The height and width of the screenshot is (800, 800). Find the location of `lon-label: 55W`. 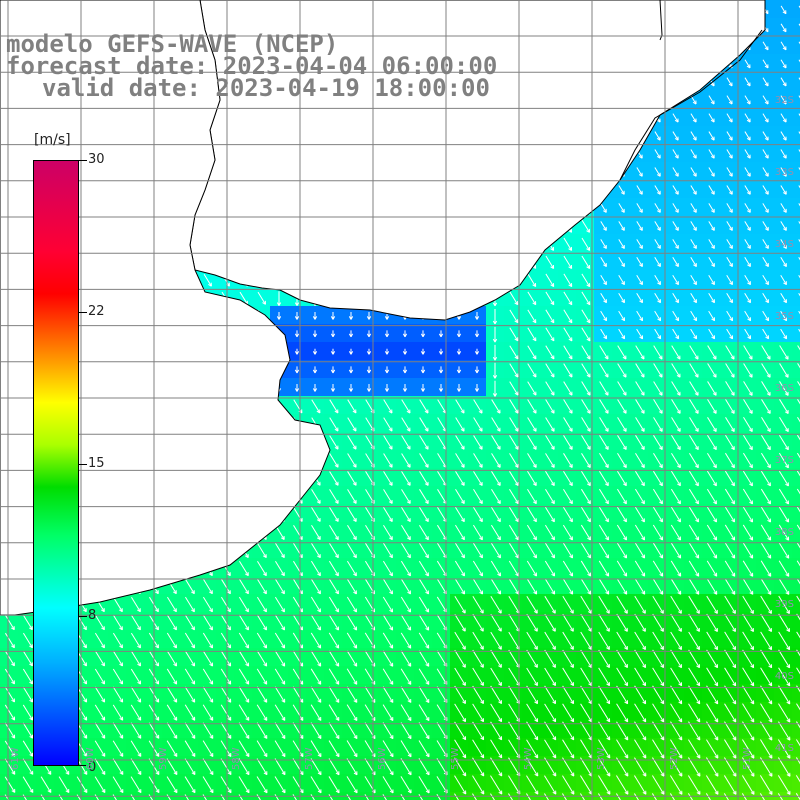

lon-label: 55W is located at coordinates (455, 758).